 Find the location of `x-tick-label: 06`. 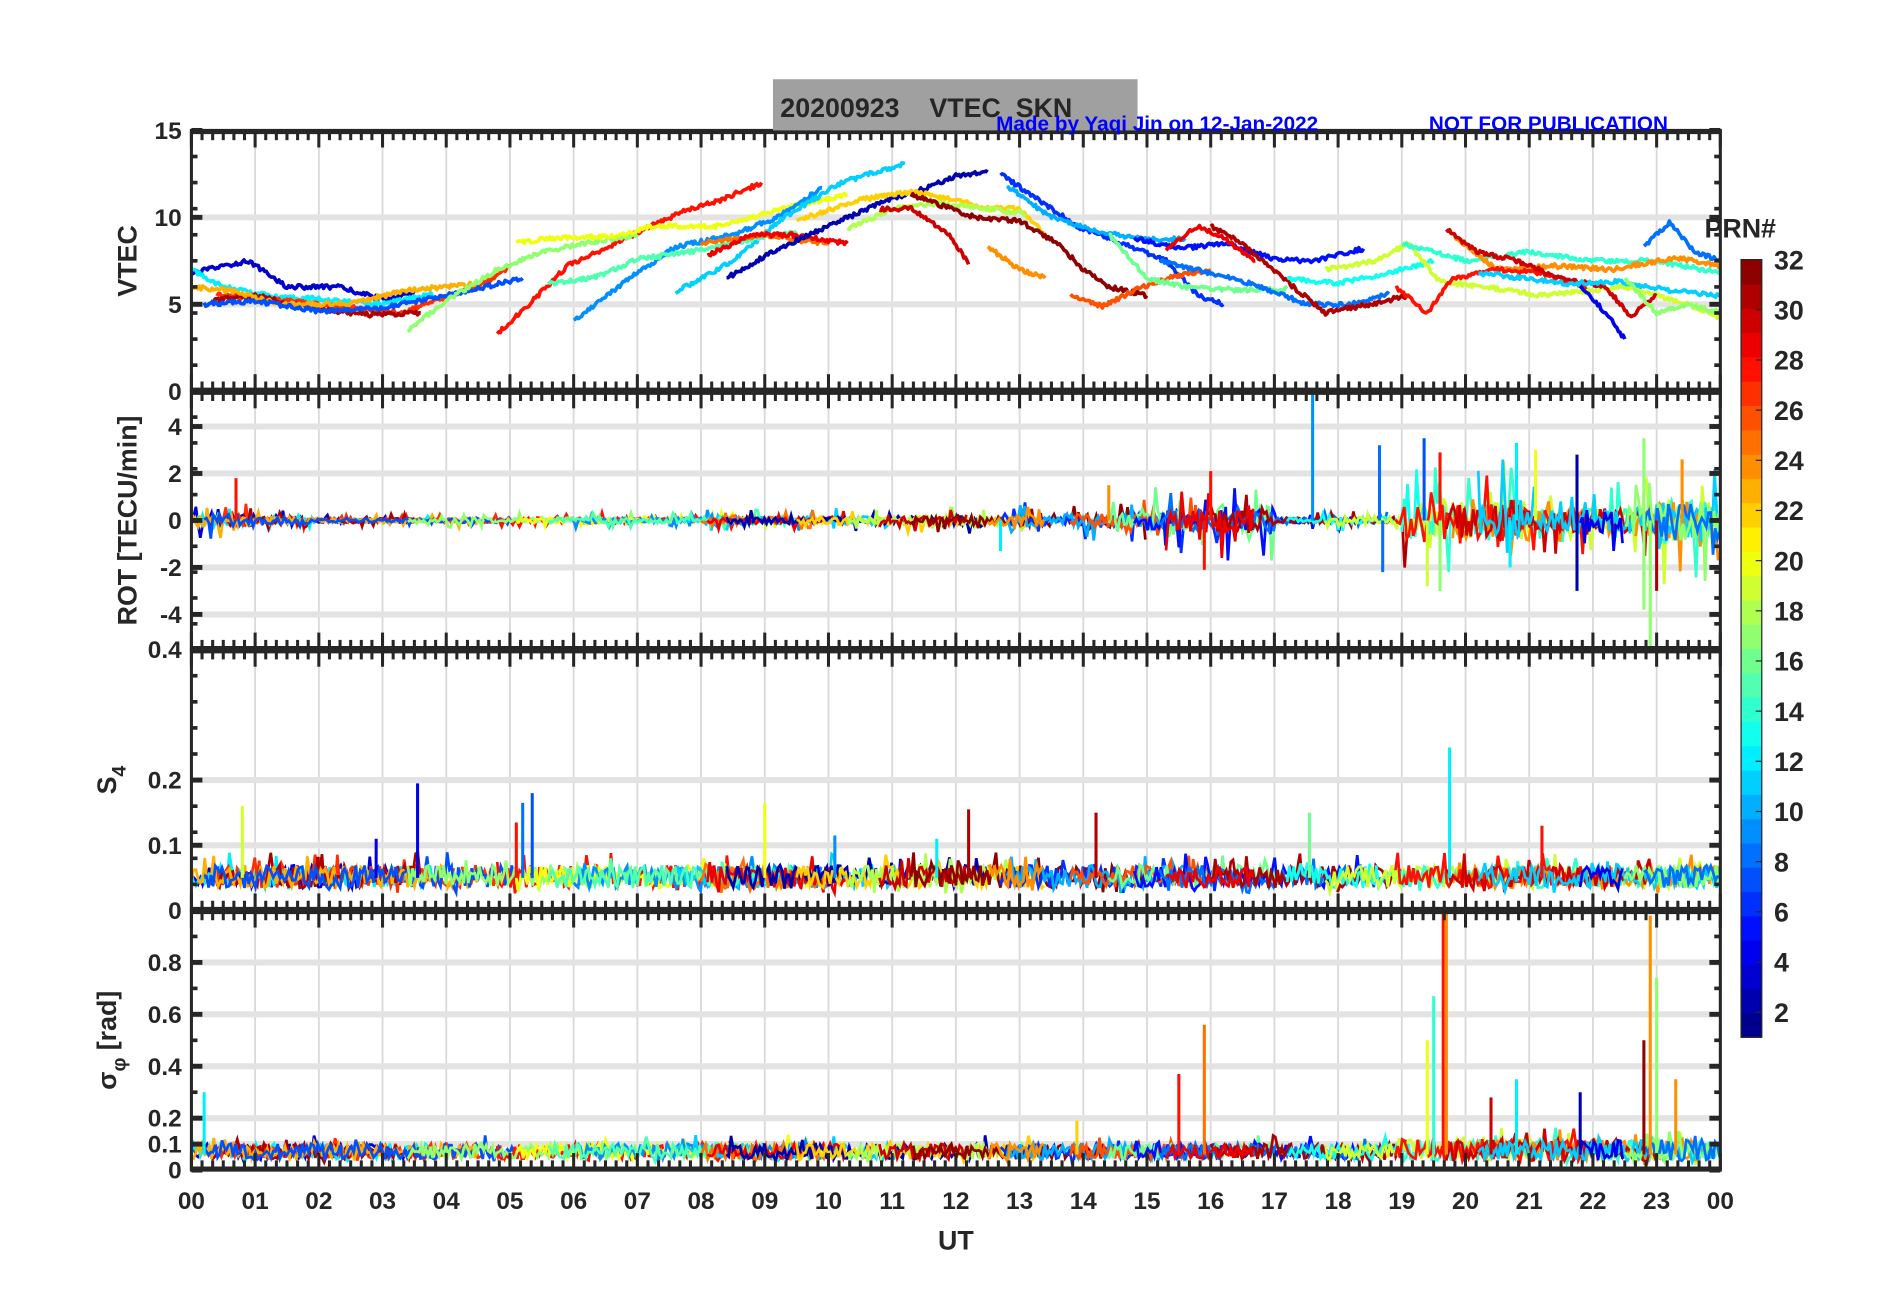

x-tick-label: 06 is located at coordinates (573, 1201).